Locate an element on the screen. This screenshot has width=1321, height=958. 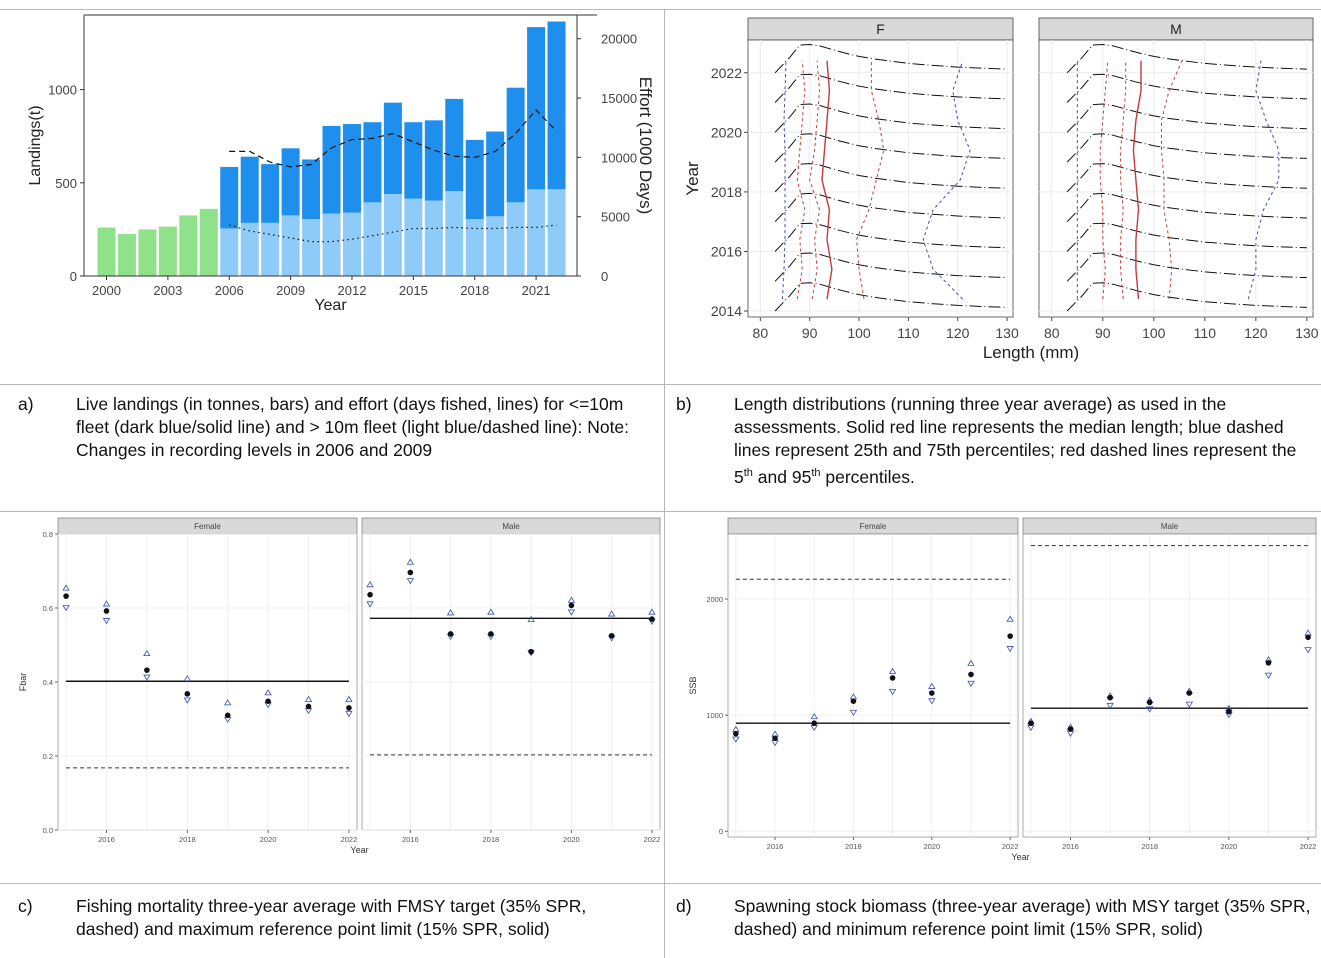
chart-d-xtick-label: 2020 is located at coordinates (1229, 846).